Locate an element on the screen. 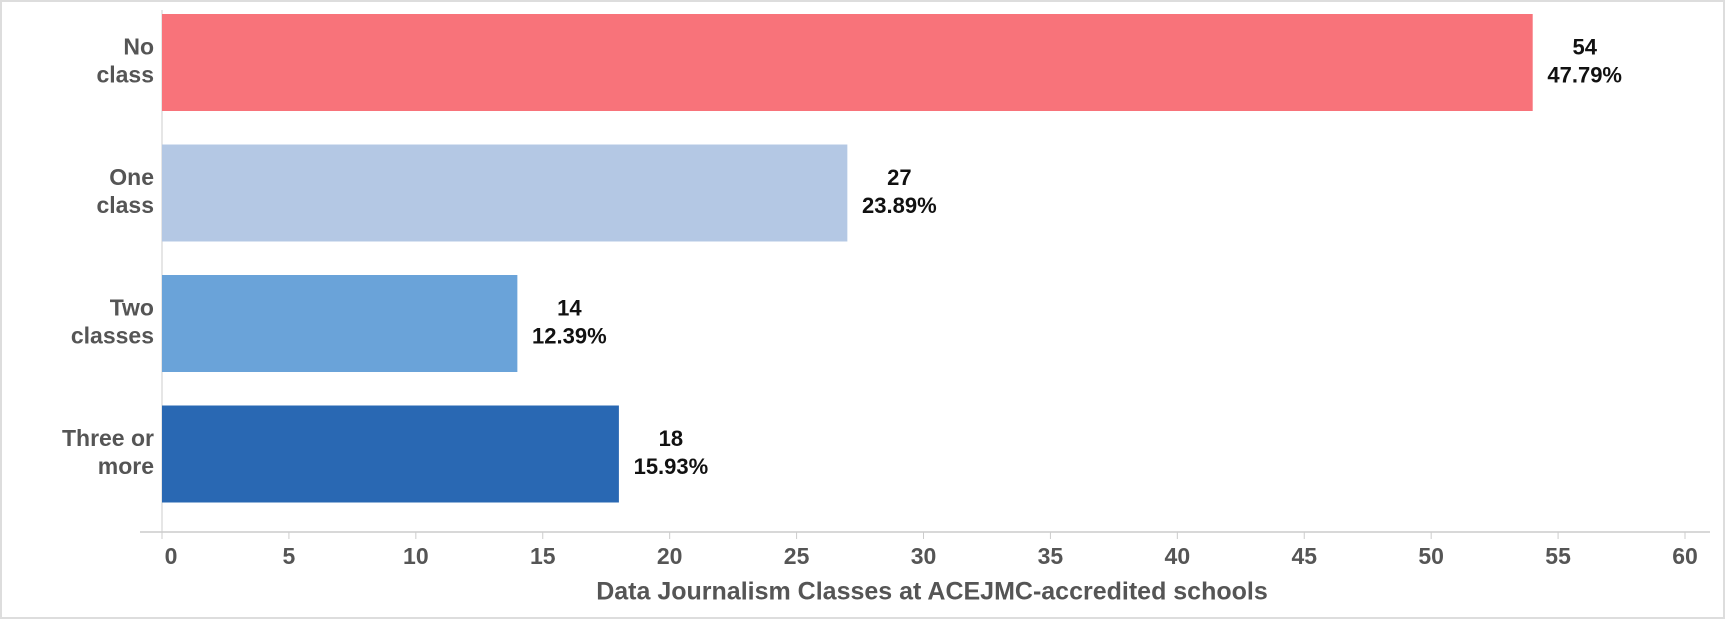  data-label-percent: 15.93% is located at coordinates (671, 466).